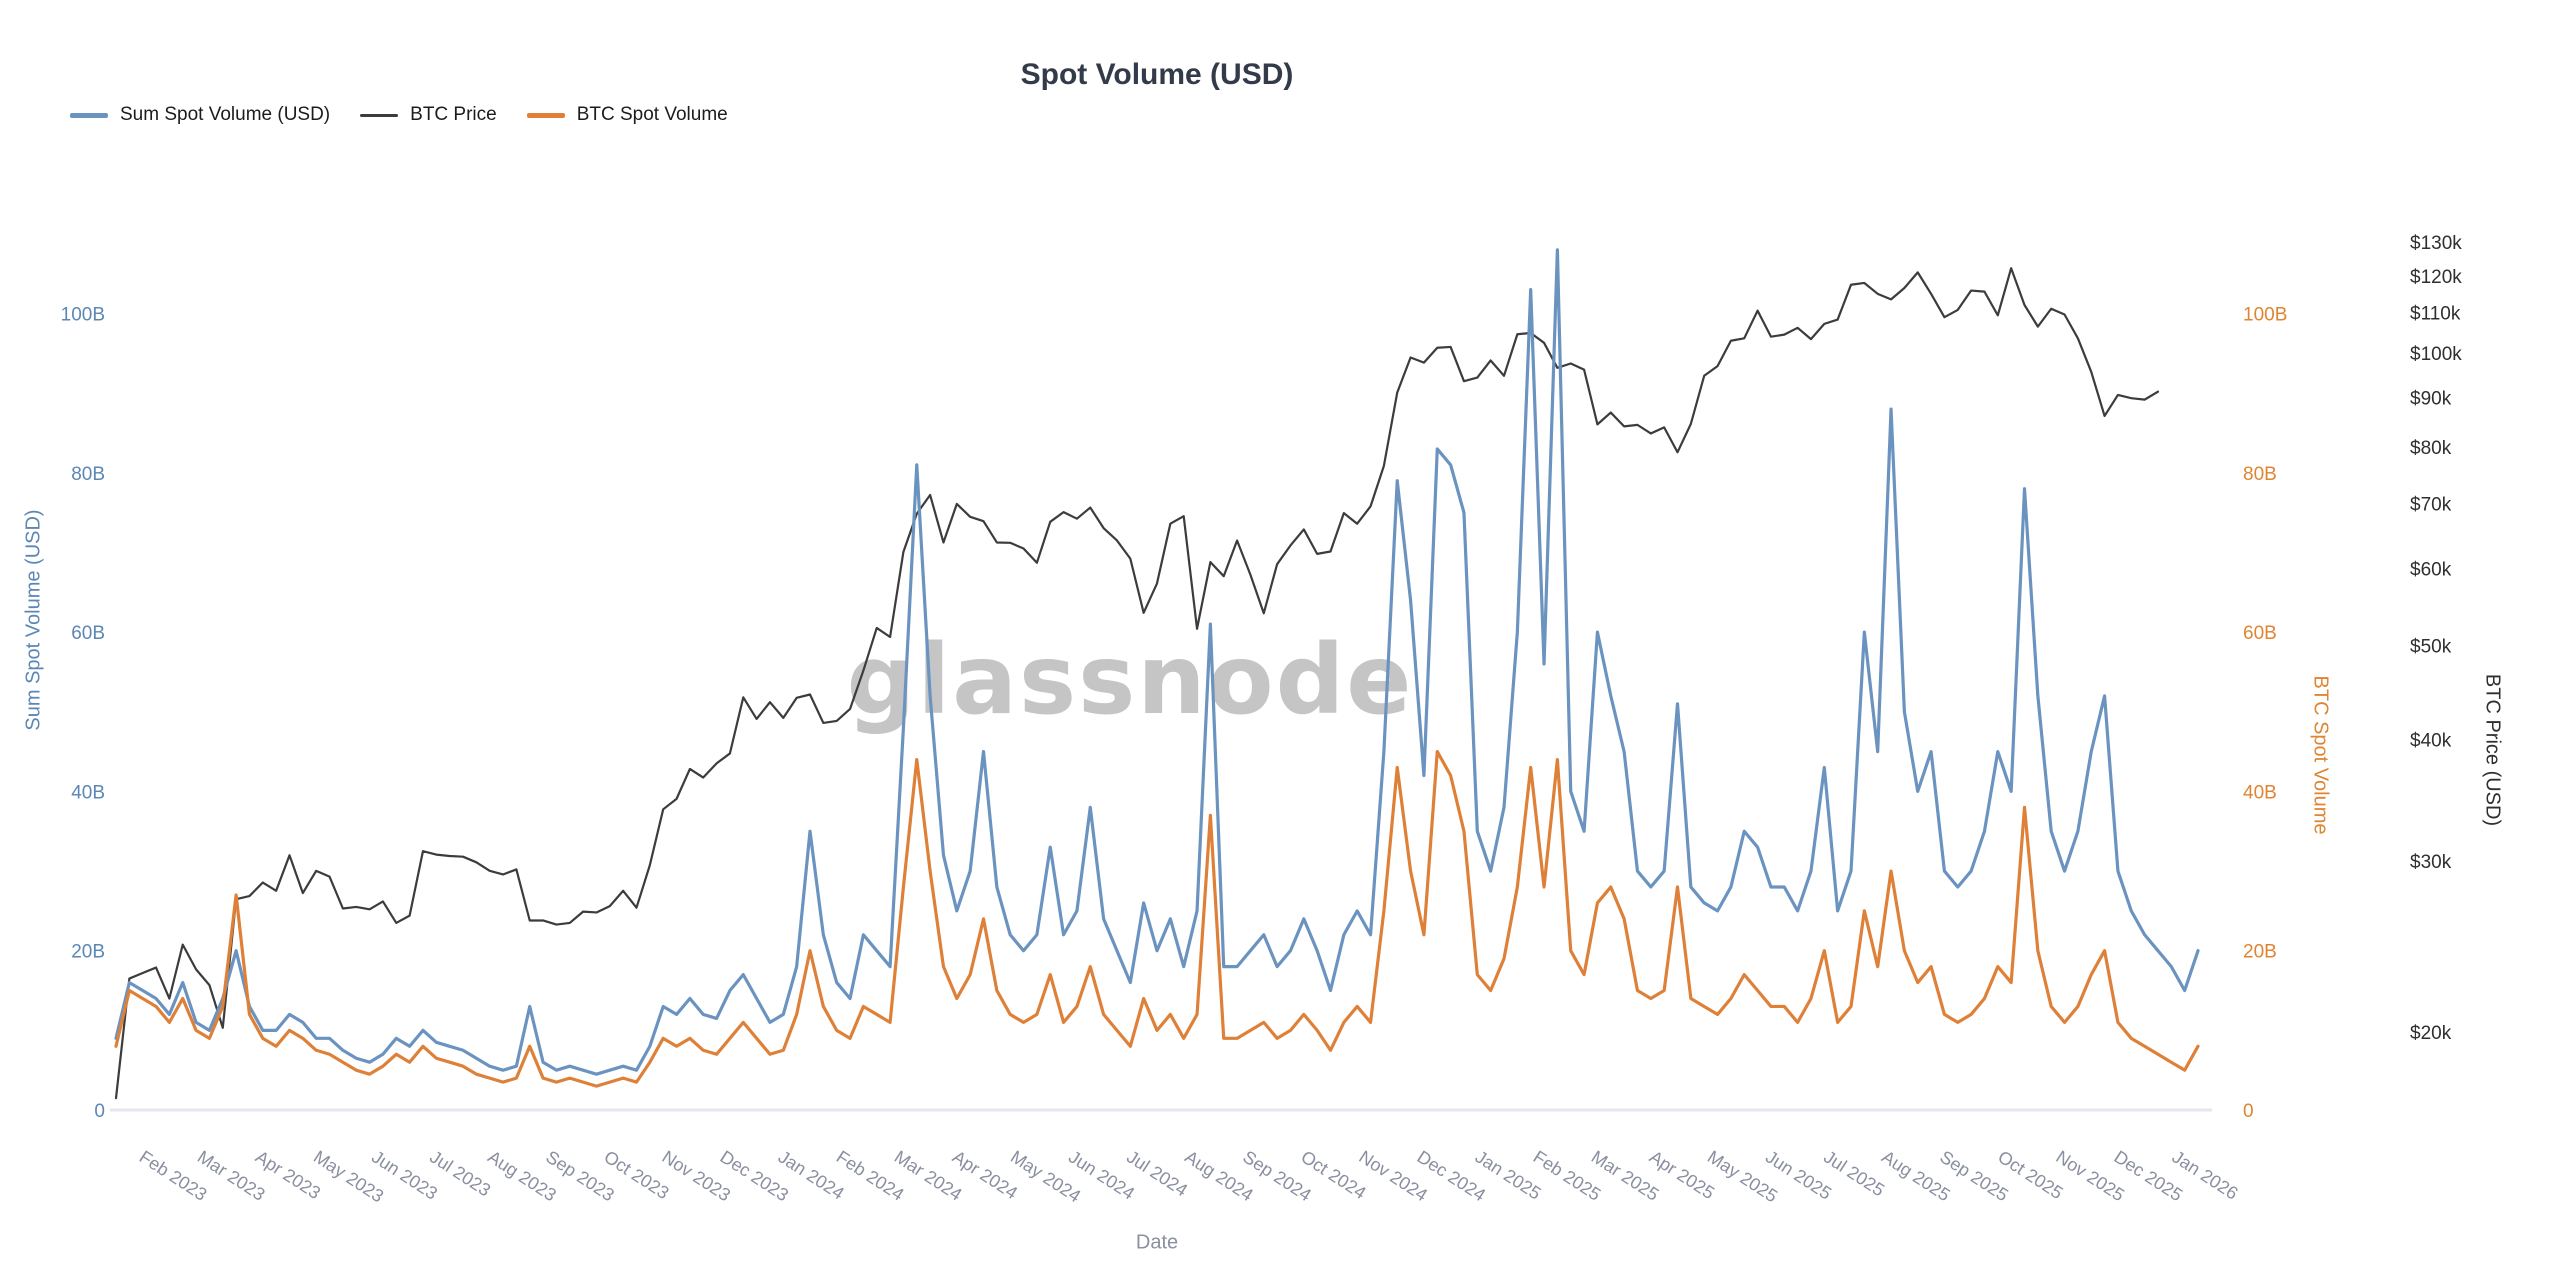  Describe the element at coordinates (83, 315) in the screenshot. I see `left-volume-tick-label: 100B` at that location.